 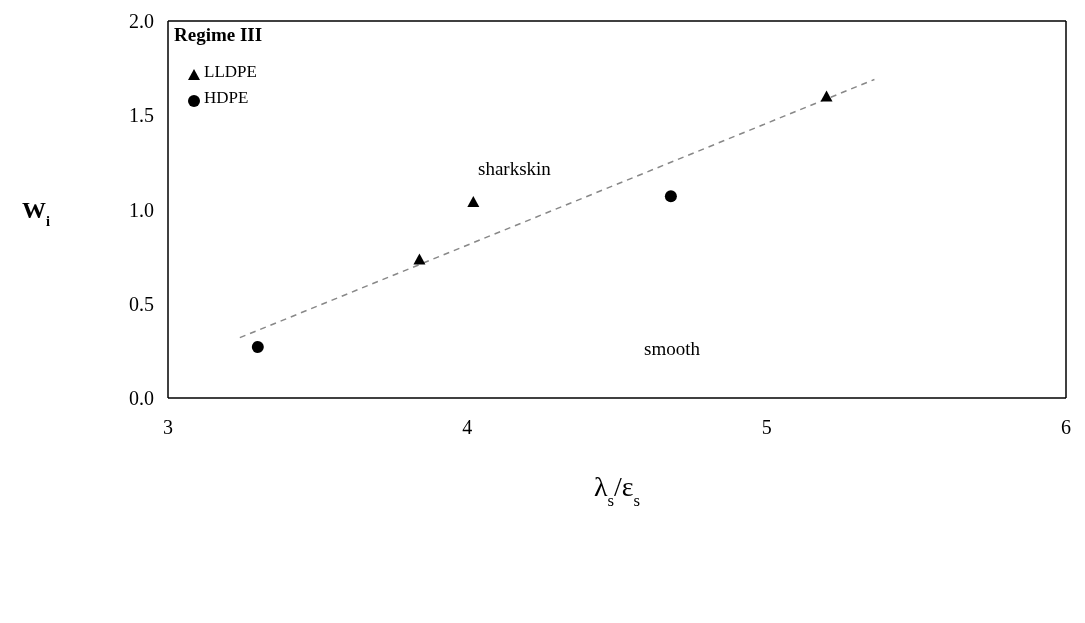 What do you see at coordinates (218, 35) in the screenshot?
I see `legend-title: Regime III` at bounding box center [218, 35].